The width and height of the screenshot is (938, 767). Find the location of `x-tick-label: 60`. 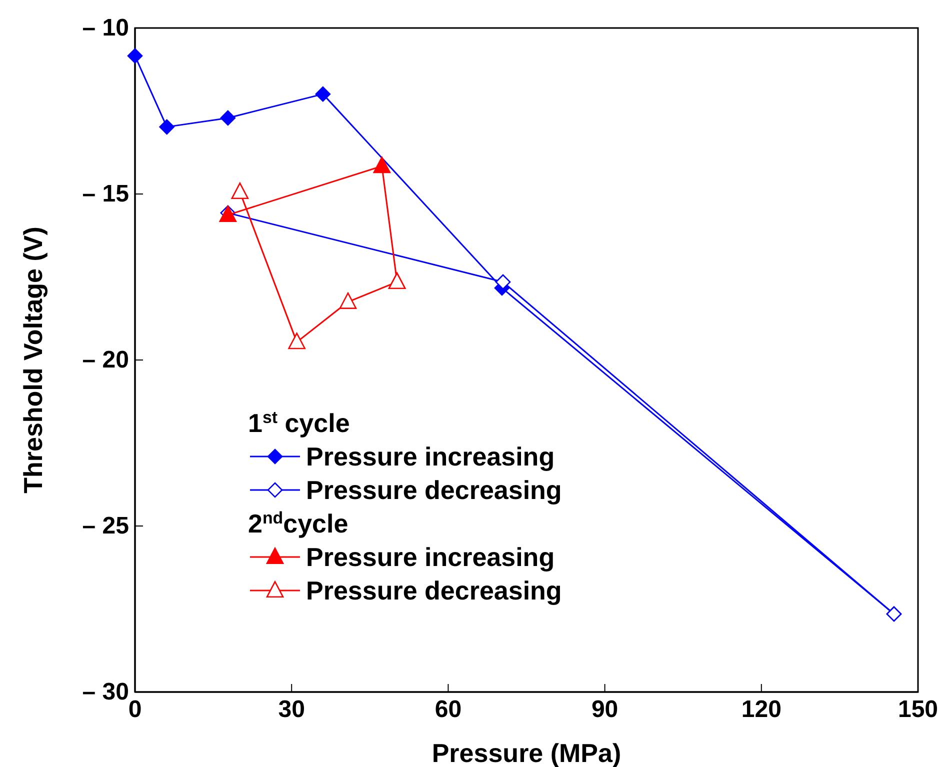

x-tick-label: 60 is located at coordinates (448, 710).